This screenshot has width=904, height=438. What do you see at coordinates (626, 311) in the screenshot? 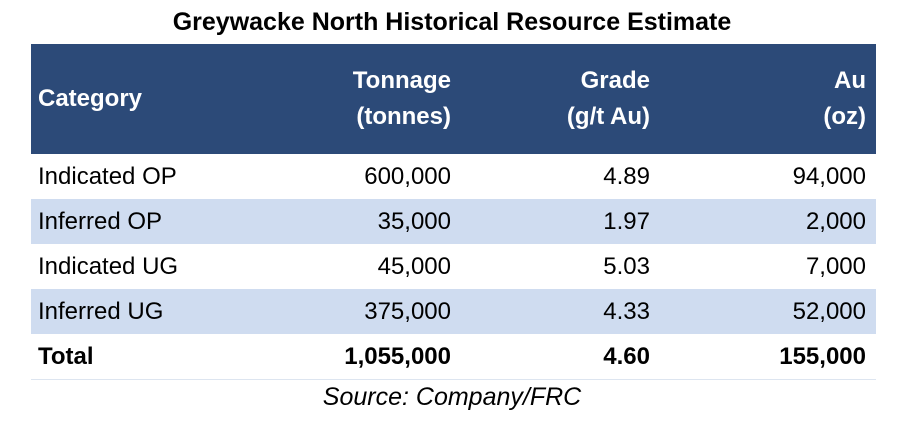
I see `cell-grade: 4.33` at bounding box center [626, 311].